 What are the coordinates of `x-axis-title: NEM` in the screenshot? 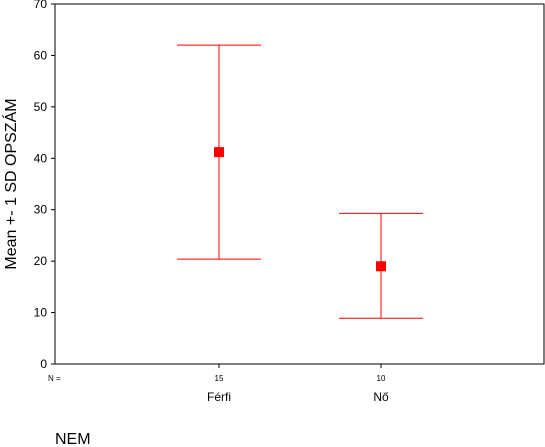 It's located at (73, 439).